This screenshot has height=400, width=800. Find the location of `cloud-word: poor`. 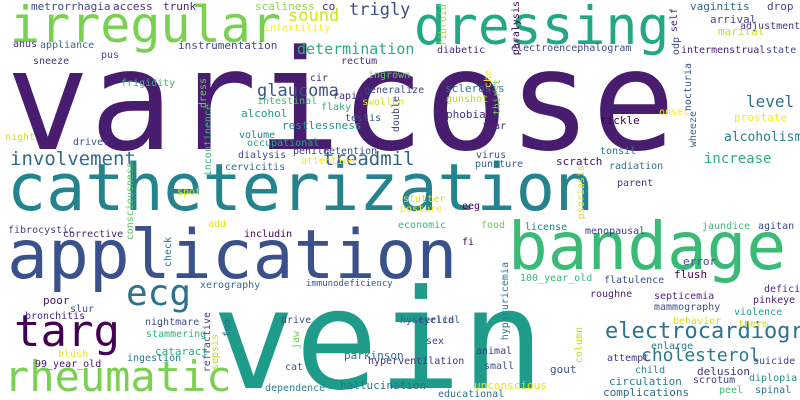

cloud-word: poor is located at coordinates (56, 300).